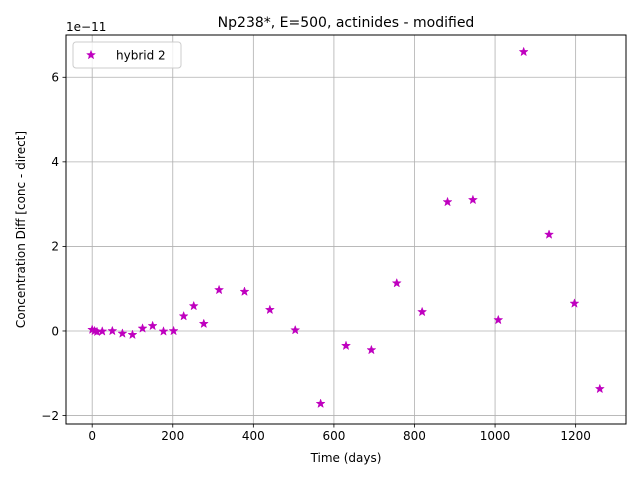 This screenshot has width=640, height=484. What do you see at coordinates (346, 23) in the screenshot?
I see `chart-title: Np238*, E=500, actinides - modified` at bounding box center [346, 23].